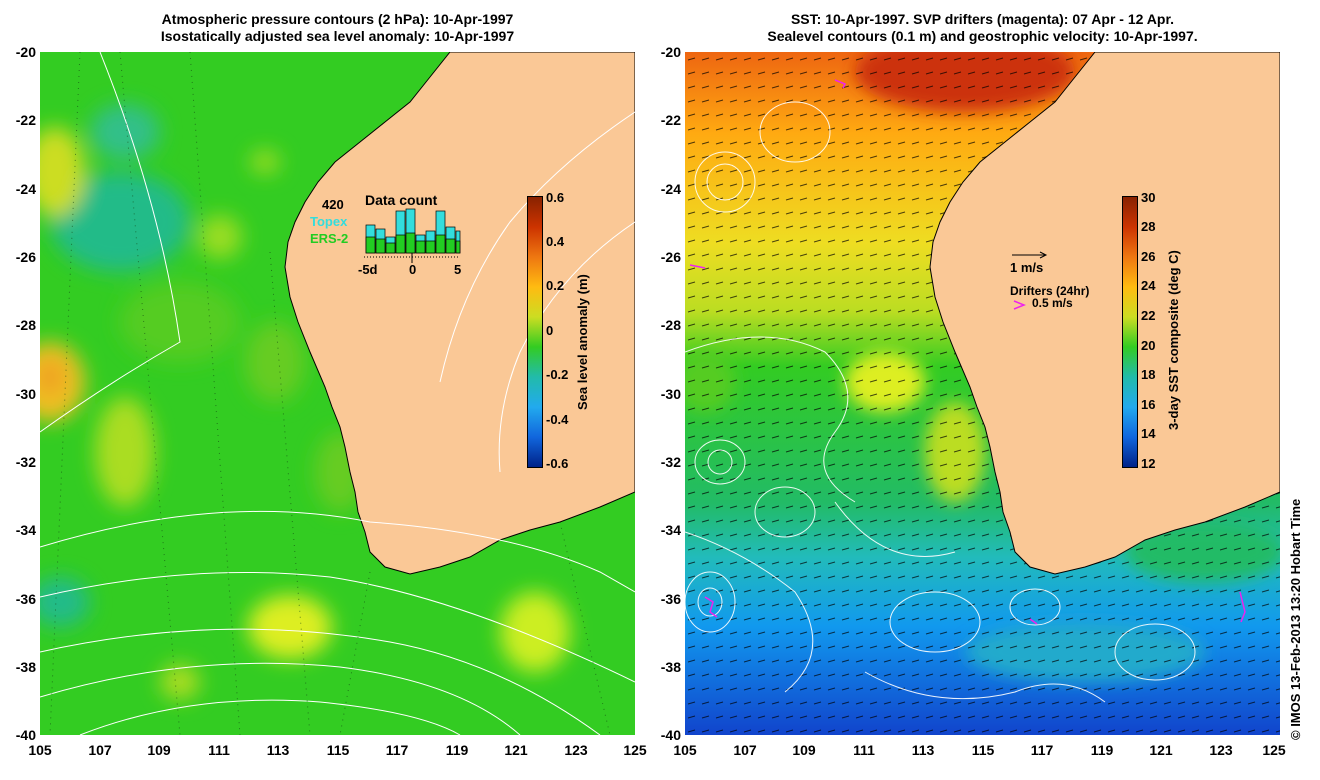  What do you see at coordinates (555, 241) in the screenshot?
I see `cb-tick: 0.4` at bounding box center [555, 241].